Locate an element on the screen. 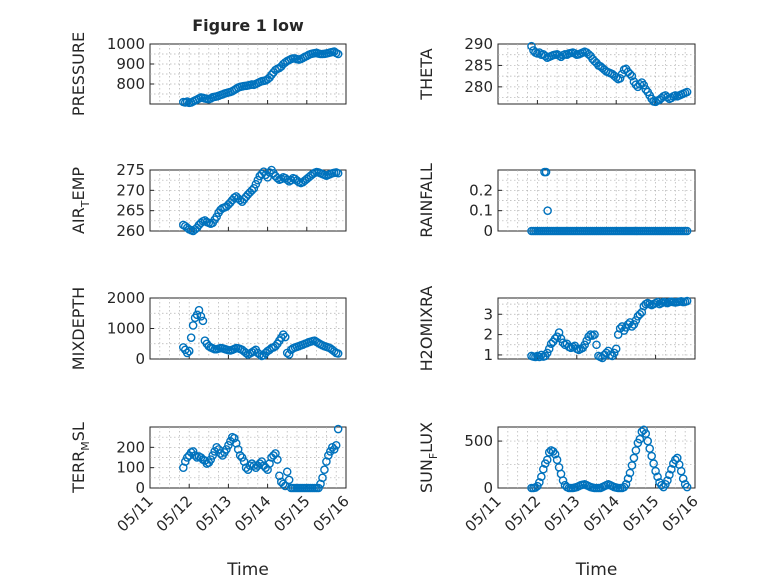 The height and width of the screenshot is (583, 778). subplot-5: 0 1000 2000 MIXDEPTH is located at coordinates (208, 328).